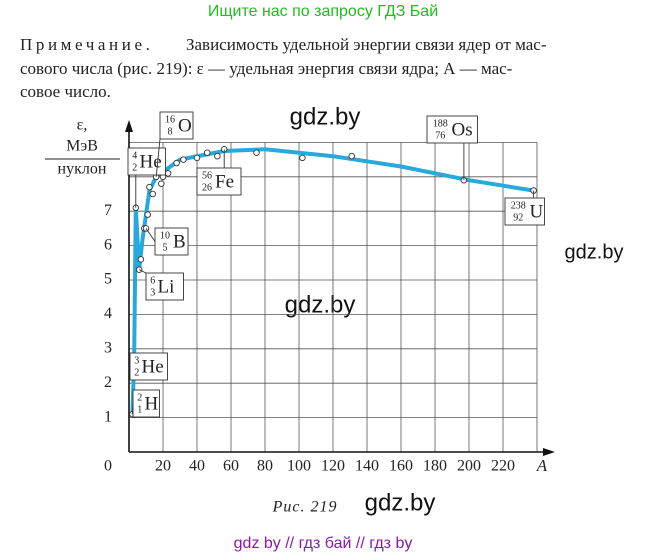 The image size is (647, 556). Describe the element at coordinates (469, 466) in the screenshot. I see `x-tick-label: 200` at that location.